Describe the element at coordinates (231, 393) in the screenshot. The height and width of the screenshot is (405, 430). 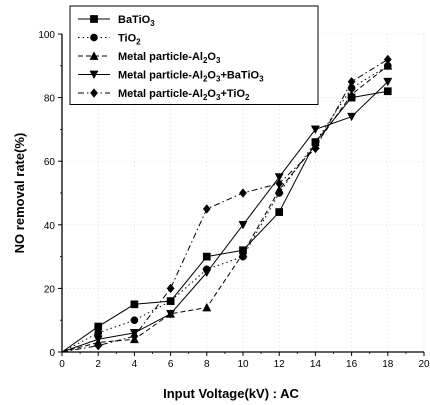
I see `x-axis-title: Input Voltage(kV) : AC` at that location.